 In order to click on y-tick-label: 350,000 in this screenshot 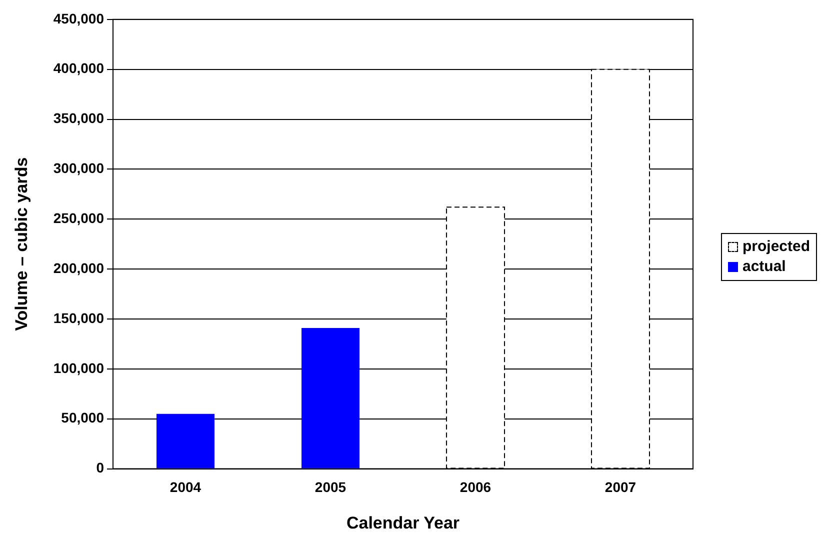, I will do `click(78, 118)`.